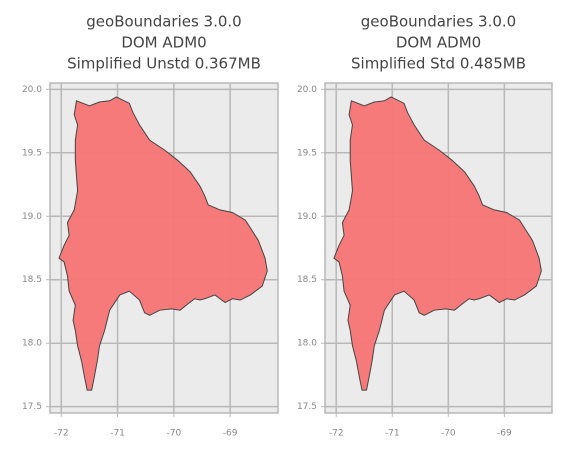 This screenshot has height=454, width=566. Describe the element at coordinates (438, 64) in the screenshot. I see `chart-title: Simplified Std 0.485MB` at that location.